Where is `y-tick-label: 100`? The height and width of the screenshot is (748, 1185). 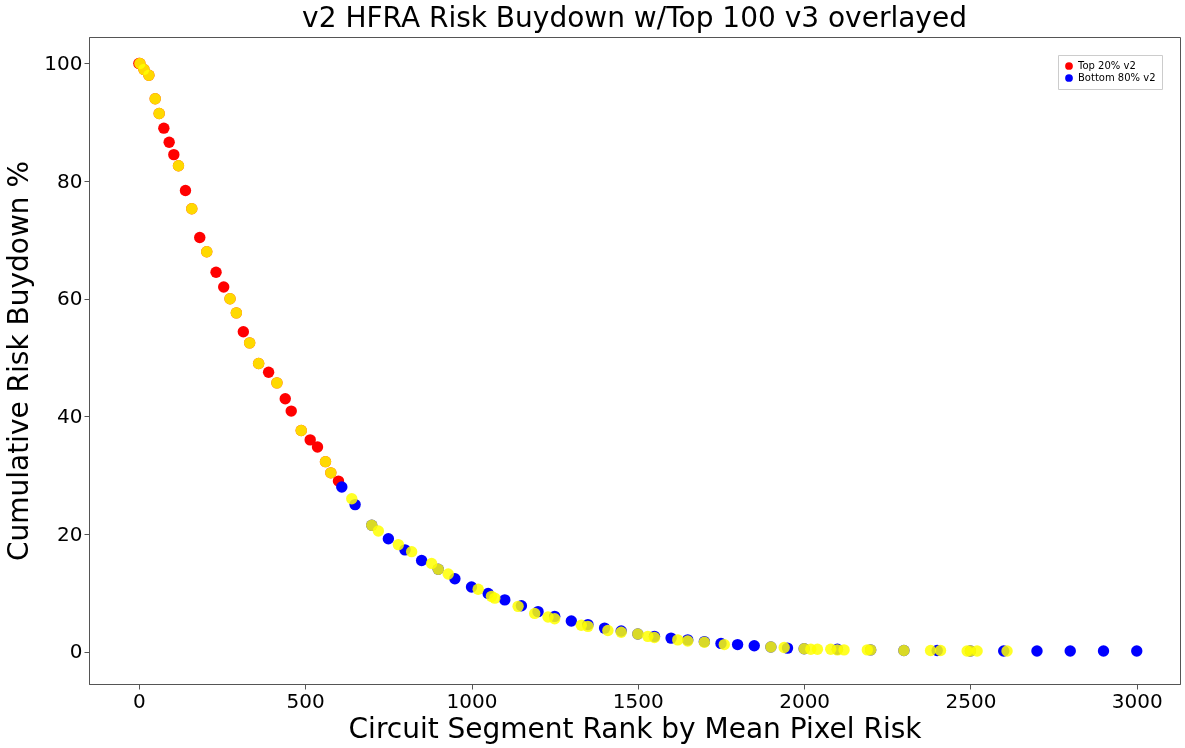
y-tick-label: 100 is located at coordinates (63, 62).